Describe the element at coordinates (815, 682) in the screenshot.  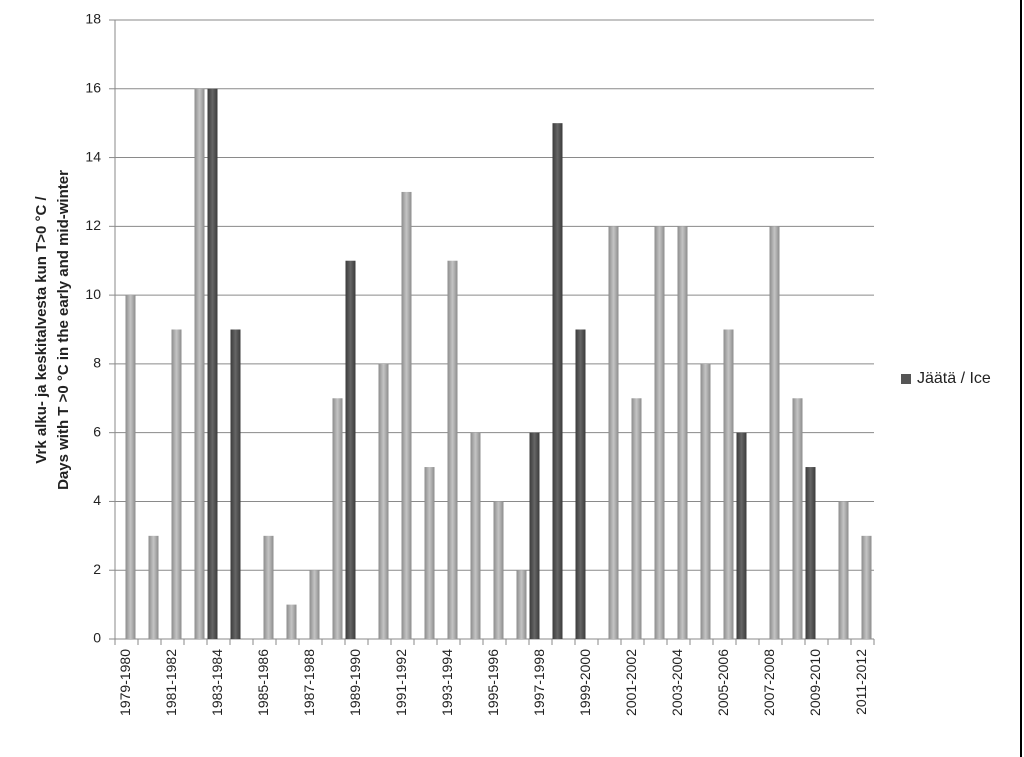
I see `x-tick-label: 2009-2010` at that location.